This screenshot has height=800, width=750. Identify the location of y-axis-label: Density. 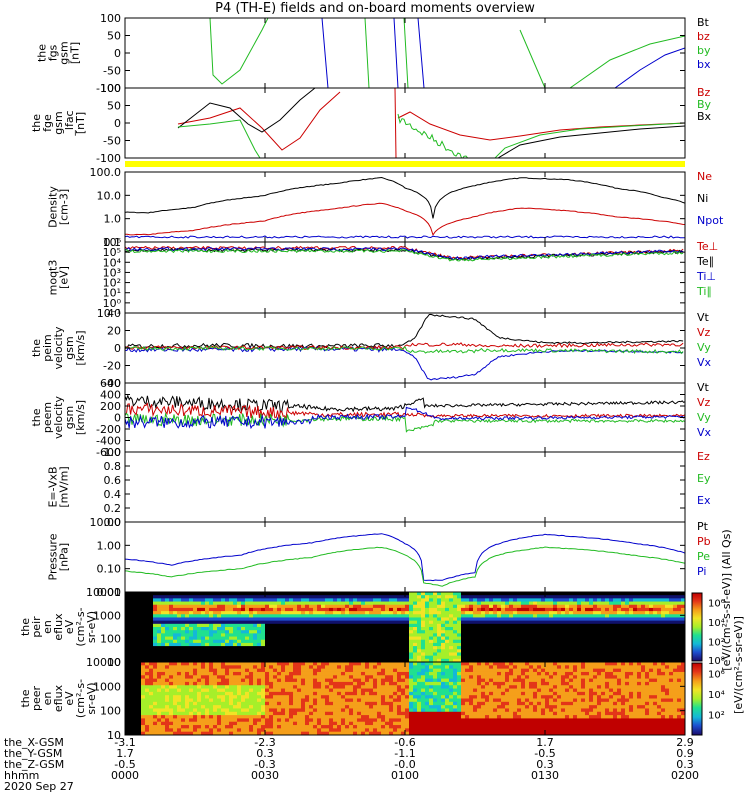
(53, 207).